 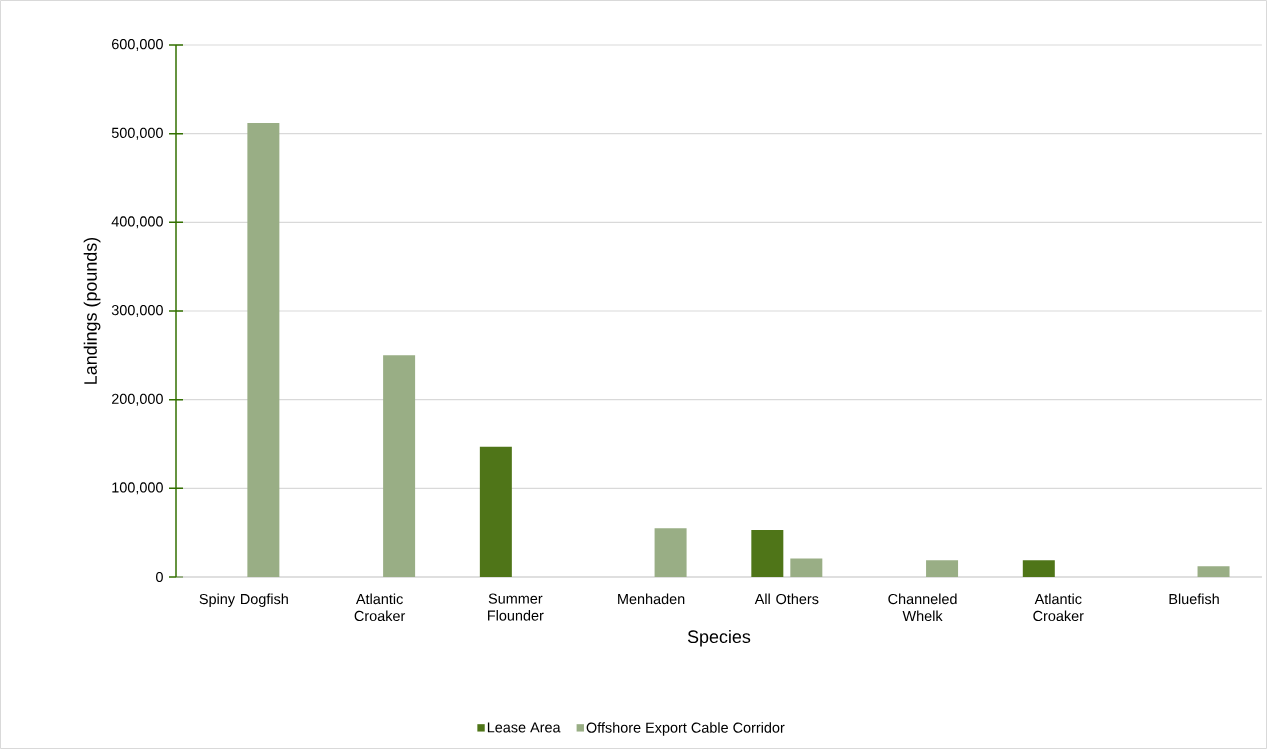 I want to click on y-tick-label: 500,000, so click(x=137, y=133).